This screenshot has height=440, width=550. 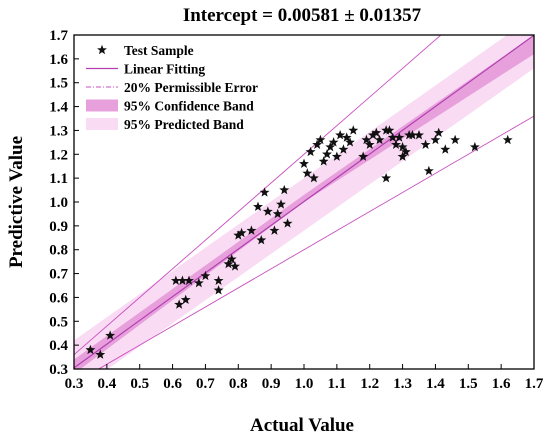 What do you see at coordinates (58, 131) in the screenshot?
I see `y-tick-label: 1.3` at bounding box center [58, 131].